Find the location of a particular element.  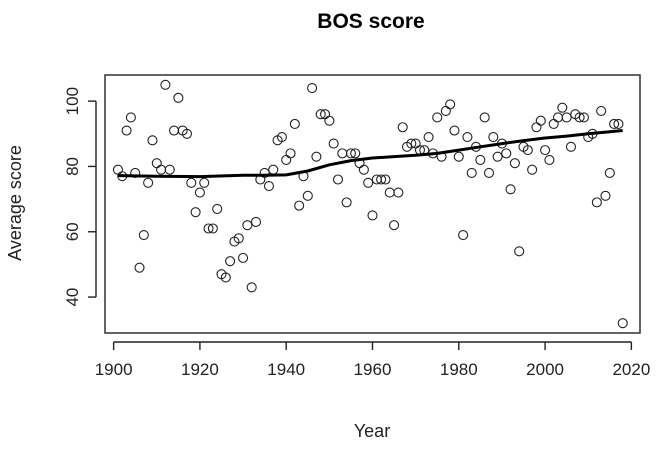

y-tick-label: 80 is located at coordinates (72, 166).